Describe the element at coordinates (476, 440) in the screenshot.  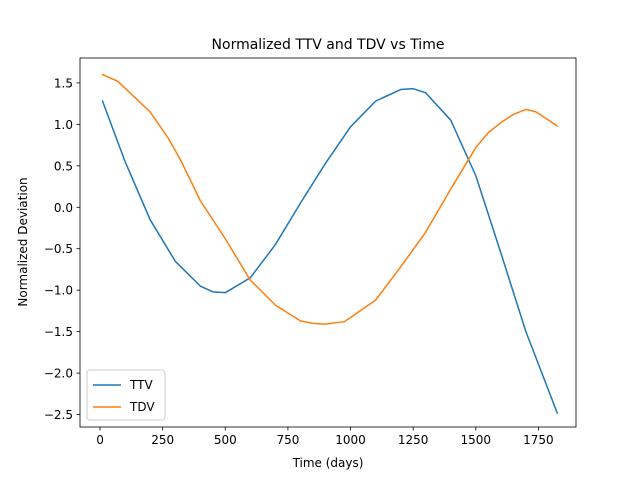
I see `x-tick-label: 1500` at that location.